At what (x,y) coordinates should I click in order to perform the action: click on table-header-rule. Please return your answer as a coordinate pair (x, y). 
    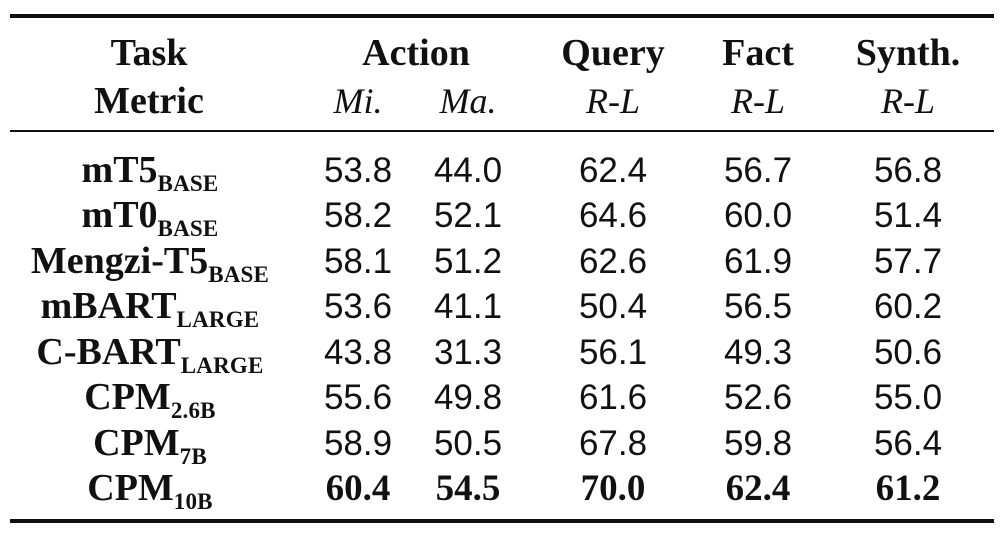
    Looking at the image, I should click on (502, 131).